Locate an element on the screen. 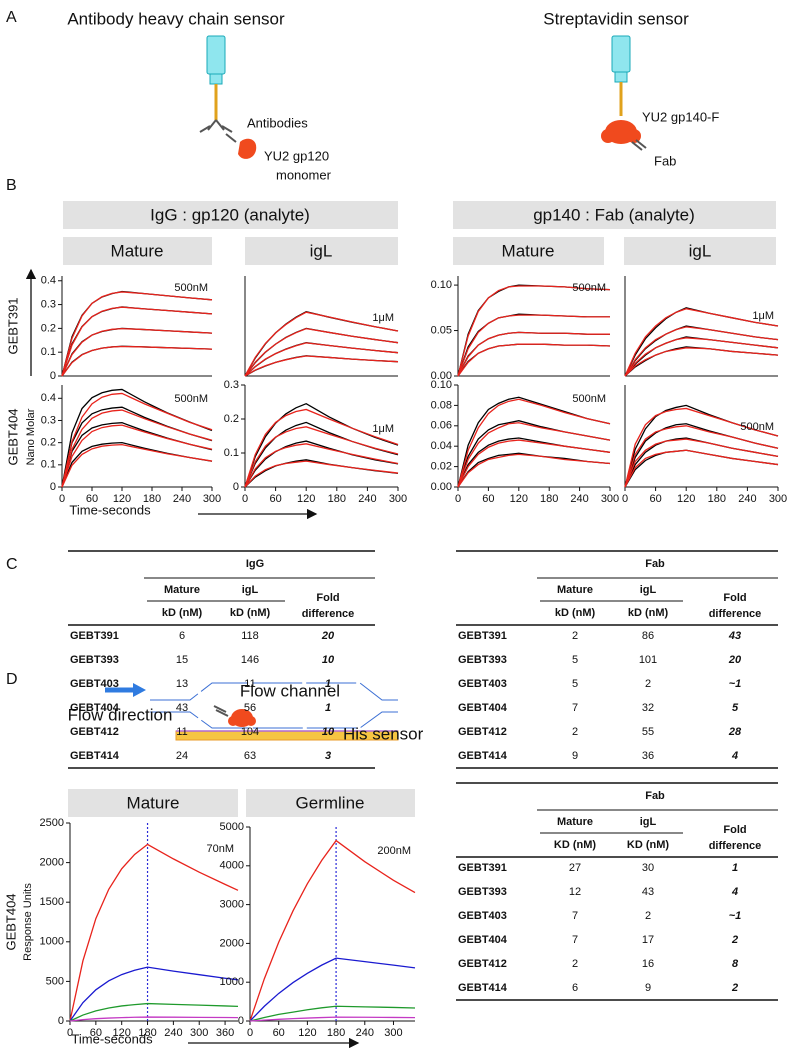 The width and height of the screenshot is (787, 1053). x-tick-label: 300 is located at coordinates (199, 1033).